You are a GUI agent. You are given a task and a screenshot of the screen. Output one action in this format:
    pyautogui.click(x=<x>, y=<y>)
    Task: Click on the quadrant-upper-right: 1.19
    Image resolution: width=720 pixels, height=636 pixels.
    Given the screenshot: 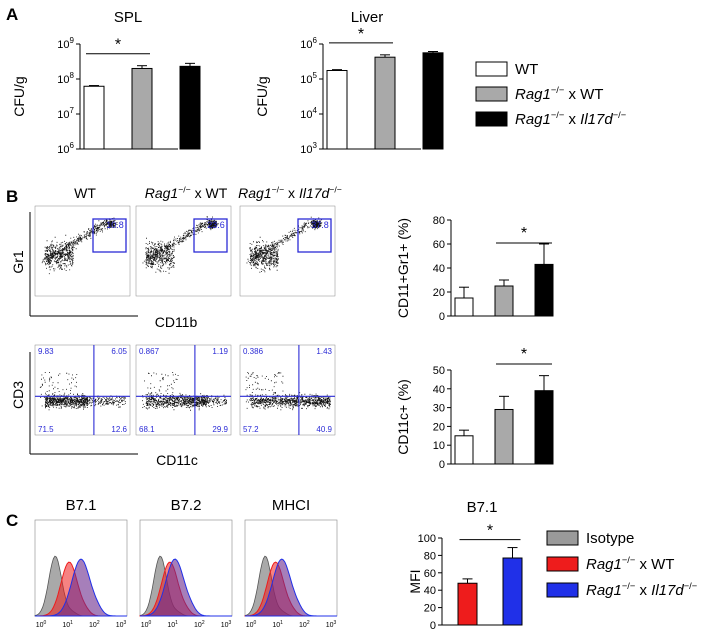 What is the action you would take?
    pyautogui.click(x=220, y=351)
    